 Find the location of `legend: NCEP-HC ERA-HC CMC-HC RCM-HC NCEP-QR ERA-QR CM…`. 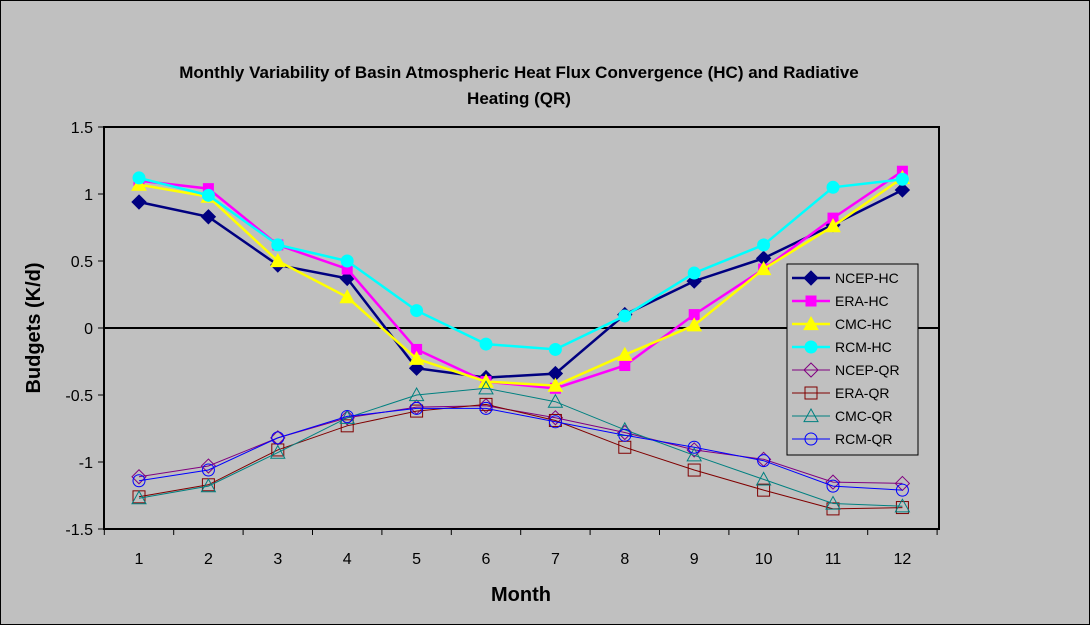

legend: NCEP-HC ERA-HC CMC-HC RCM-HC NCEP-QR ERA-QR CM… is located at coordinates (852, 359).